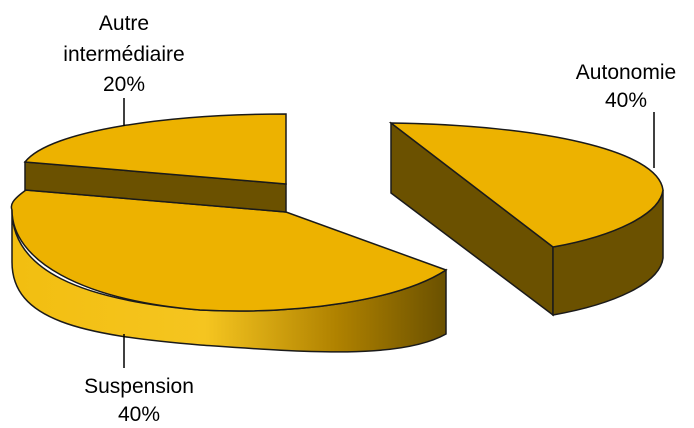 The image size is (694, 428). Describe the element at coordinates (124, 23) in the screenshot. I see `label-autre-line1: Autre` at that location.